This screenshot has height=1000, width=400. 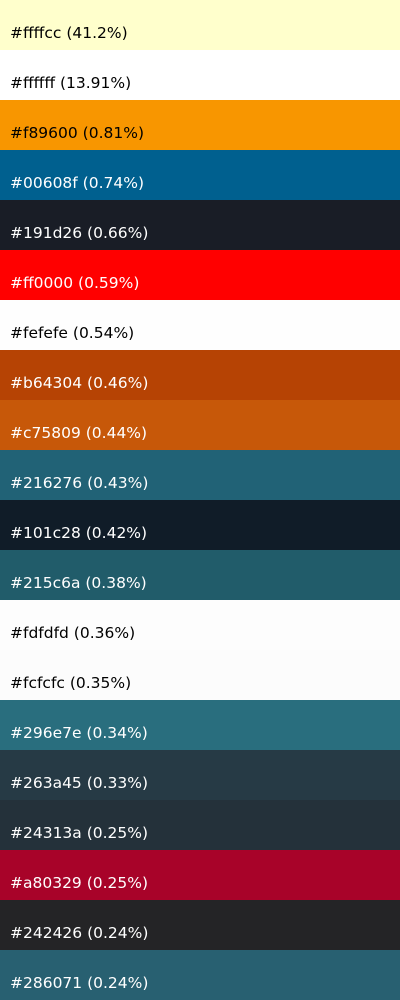 I want to click on swatch-label: #a80329 (0.25%), so click(x=79, y=883).